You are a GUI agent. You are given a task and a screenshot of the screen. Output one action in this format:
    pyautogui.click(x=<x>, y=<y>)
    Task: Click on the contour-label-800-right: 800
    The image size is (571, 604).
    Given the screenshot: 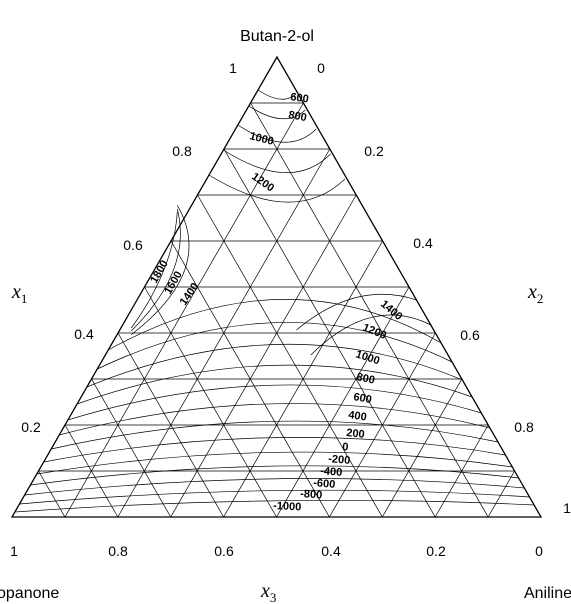 What is the action you would take?
    pyautogui.click(x=365, y=379)
    